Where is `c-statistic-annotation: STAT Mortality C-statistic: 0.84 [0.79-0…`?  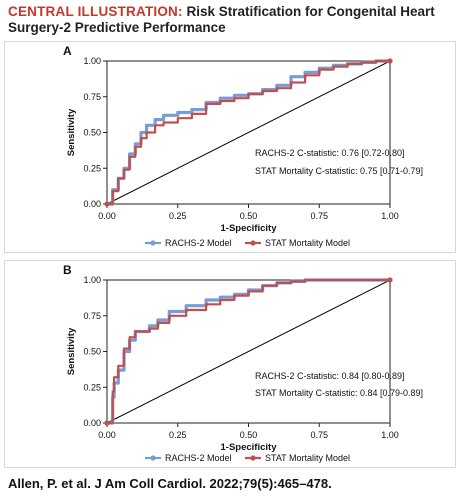
c-statistic-annotation: STAT Mortality C-statistic: 0.84 [0.79-0… is located at coordinates (339, 393).